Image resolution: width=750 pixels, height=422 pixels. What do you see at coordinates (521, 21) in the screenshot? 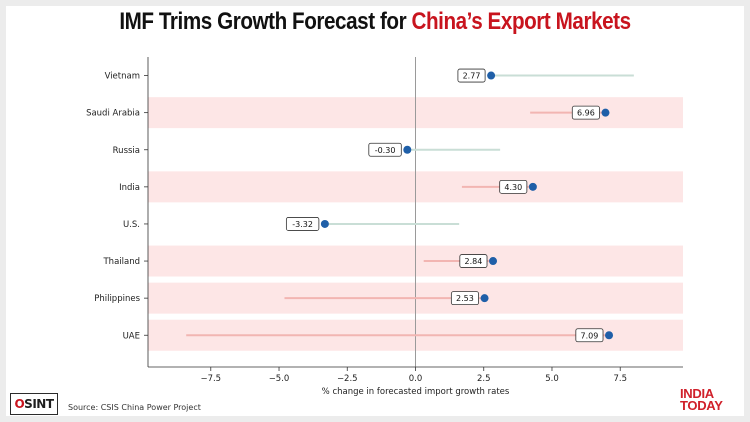
I see `title-highlight: China’s Export Markets` at bounding box center [521, 21].